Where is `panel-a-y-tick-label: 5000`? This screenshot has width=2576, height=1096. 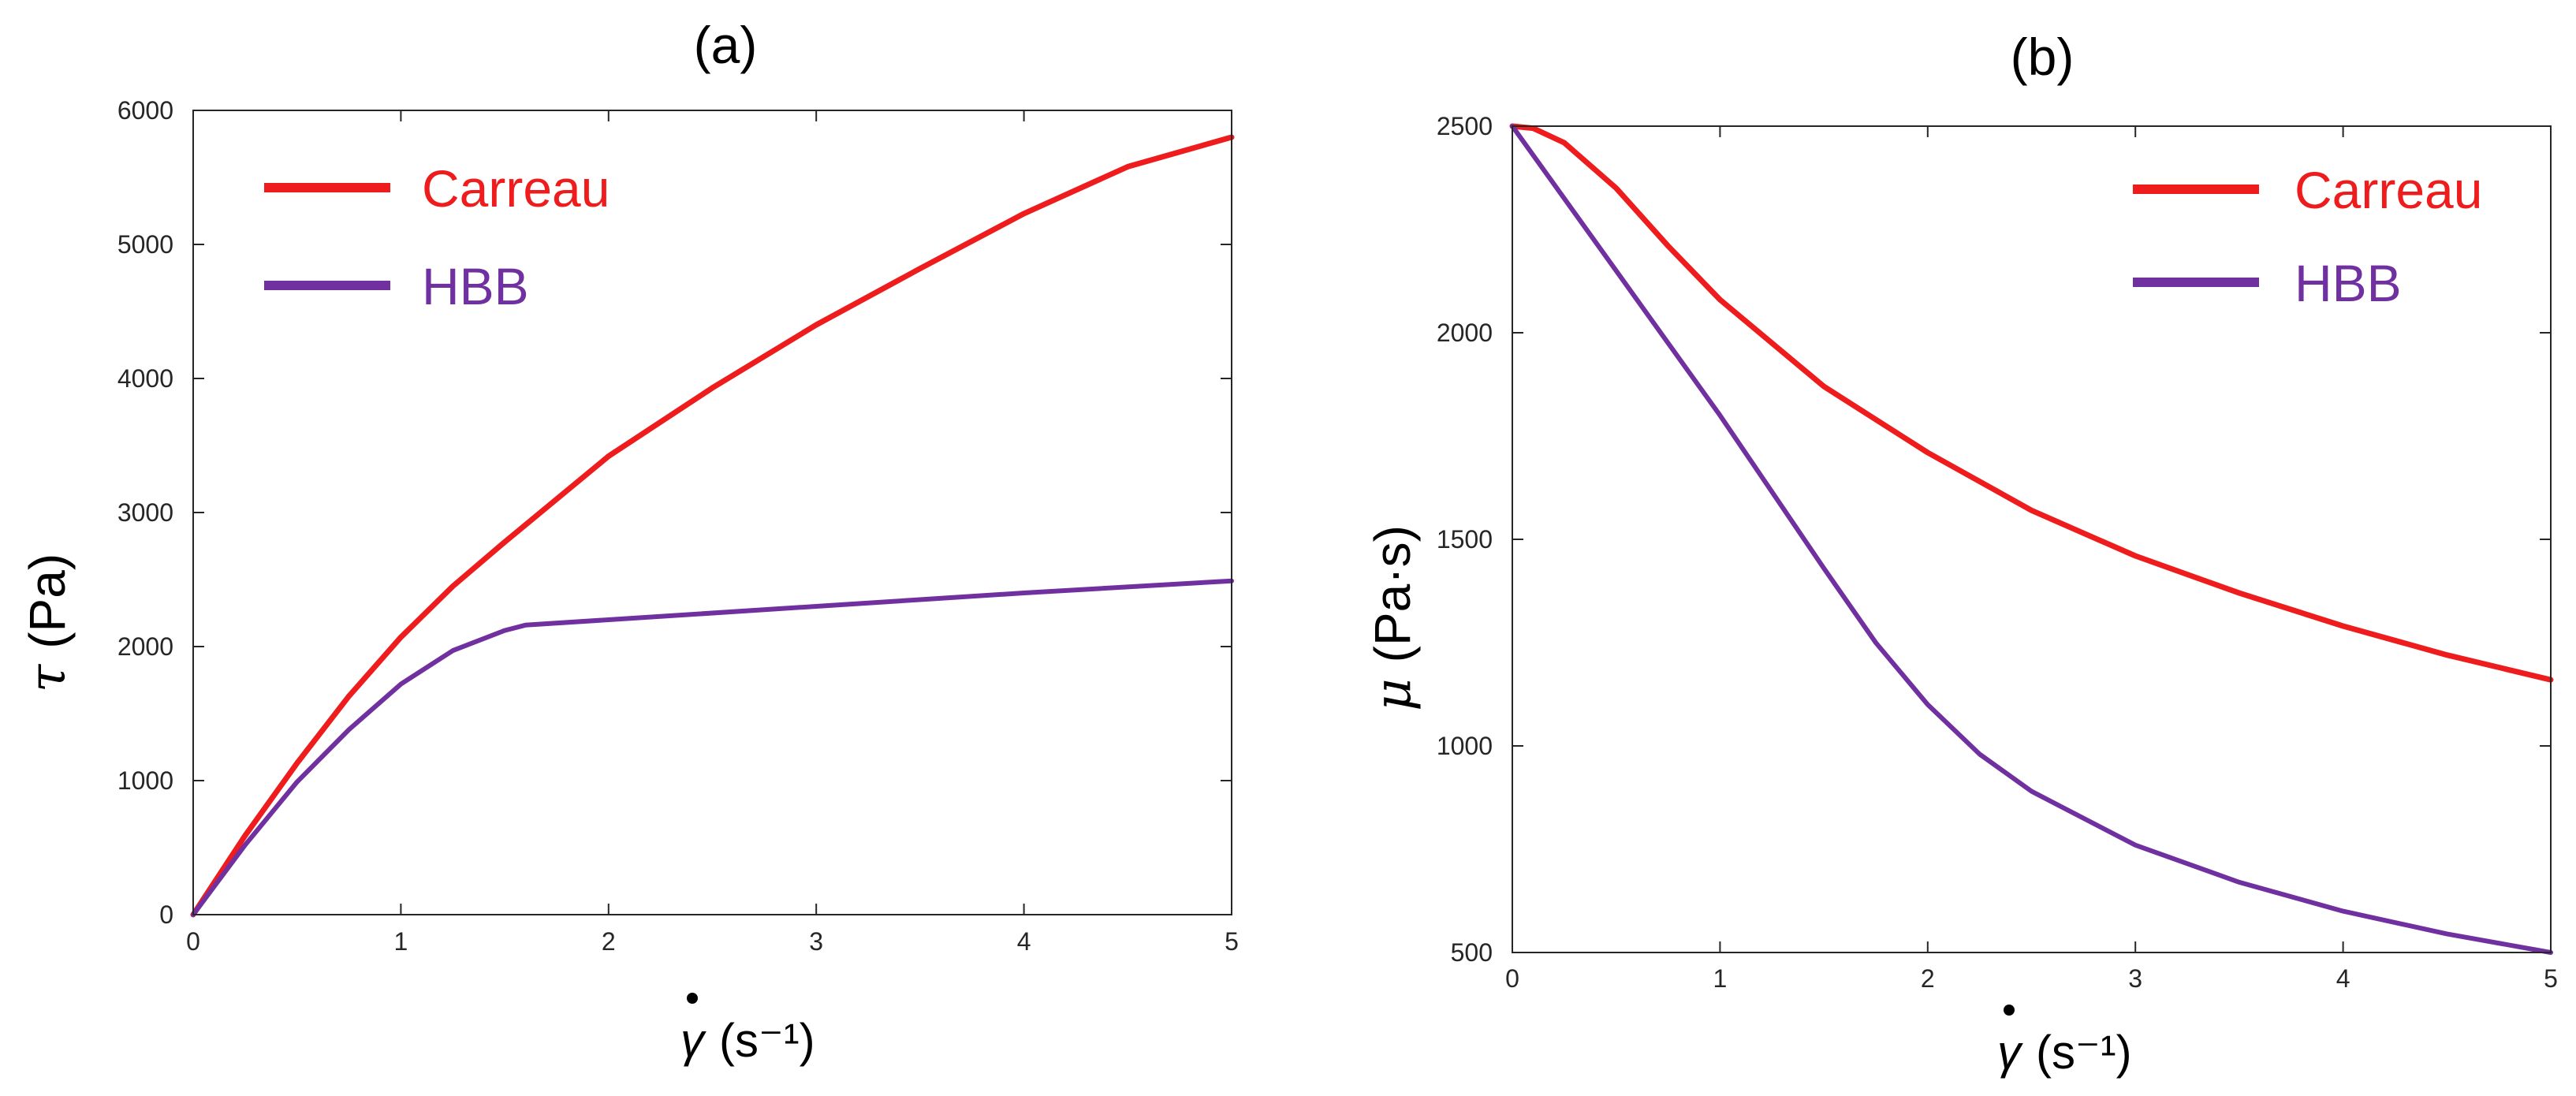 panel-a-y-tick-label: 5000 is located at coordinates (145, 244).